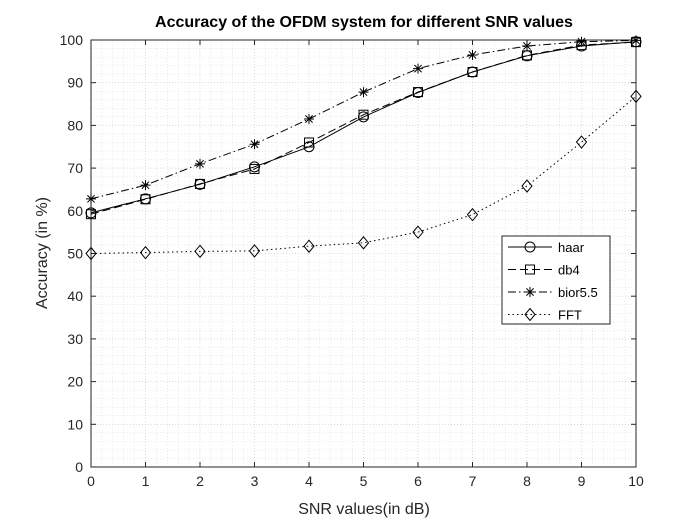 The image size is (700, 525). I want to click on y-tick-label: 10, so click(75, 424).